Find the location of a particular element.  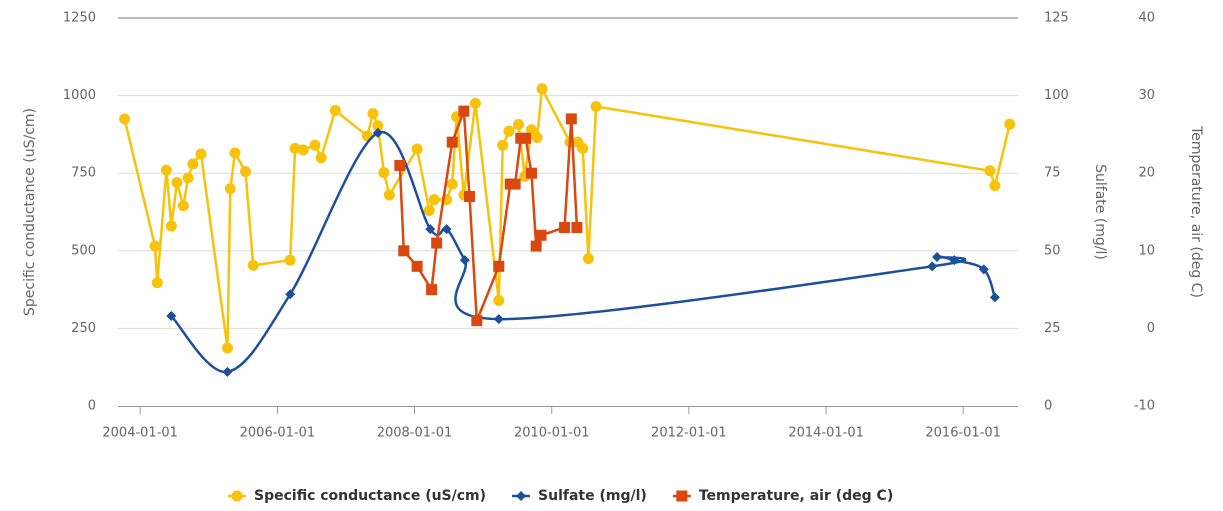

y-tick-label: 1000 is located at coordinates (79, 95).